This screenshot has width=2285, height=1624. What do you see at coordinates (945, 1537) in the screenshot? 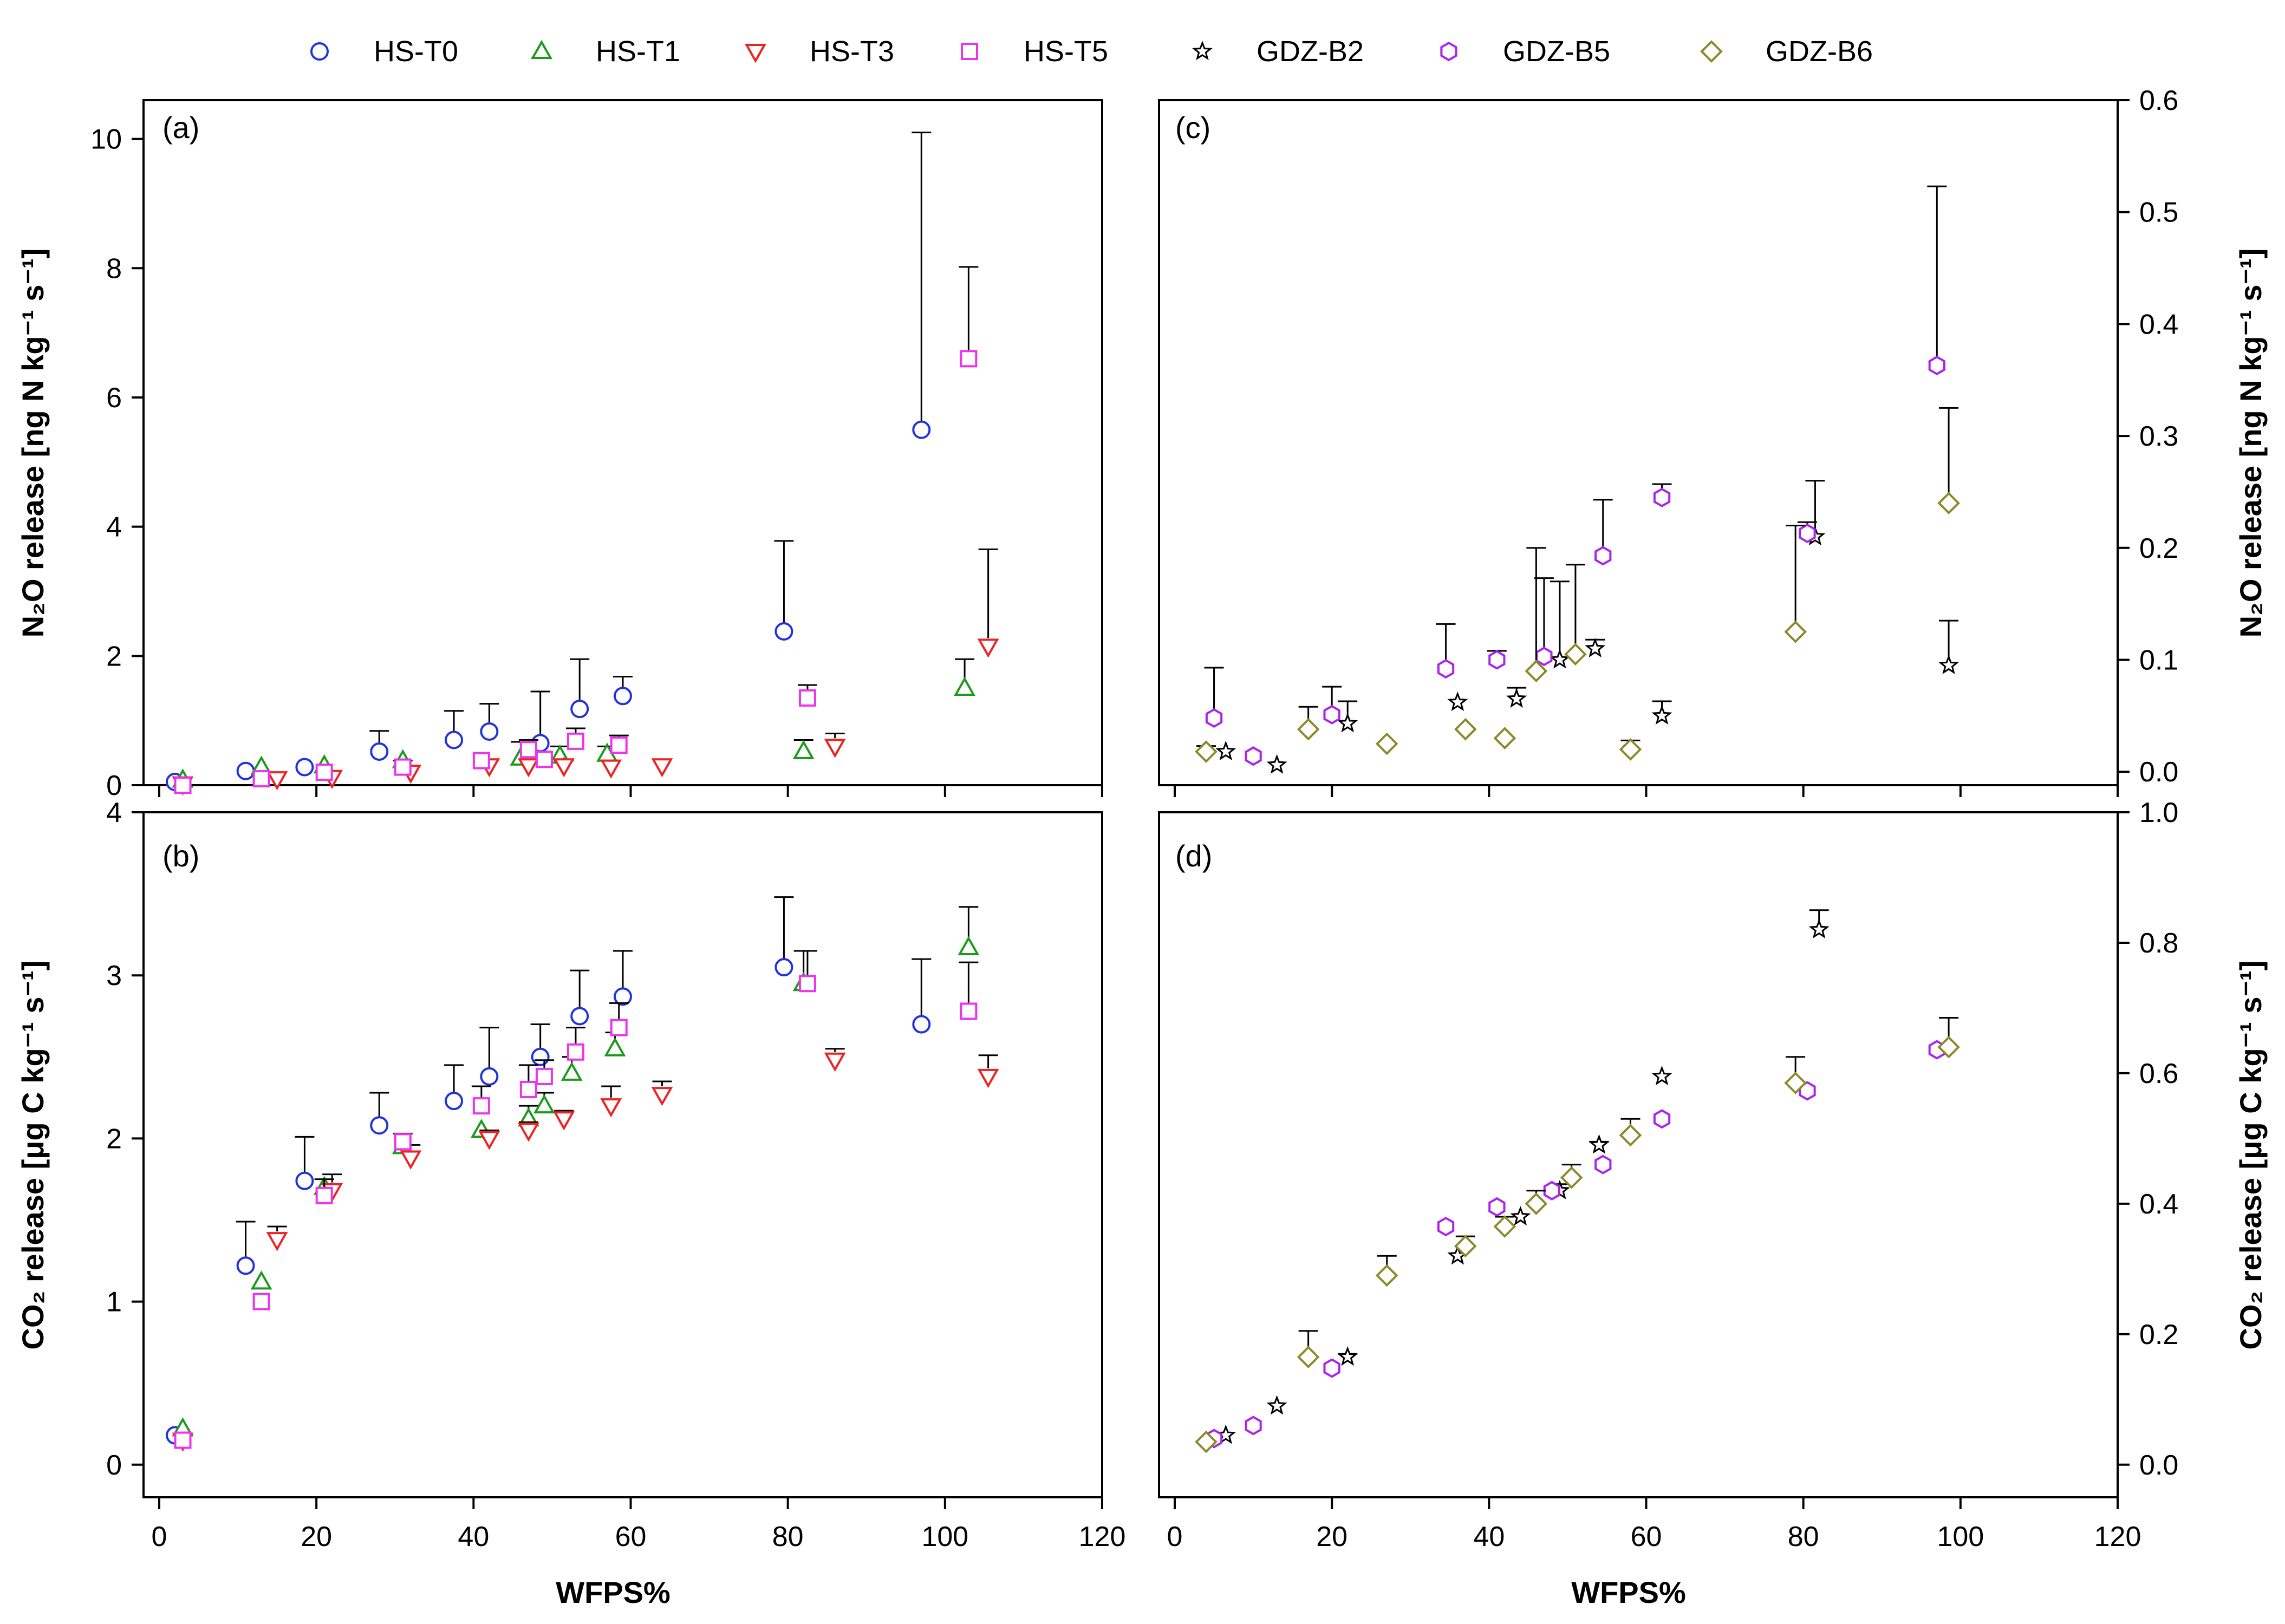
I see `x-tick-label: 100` at bounding box center [945, 1537].